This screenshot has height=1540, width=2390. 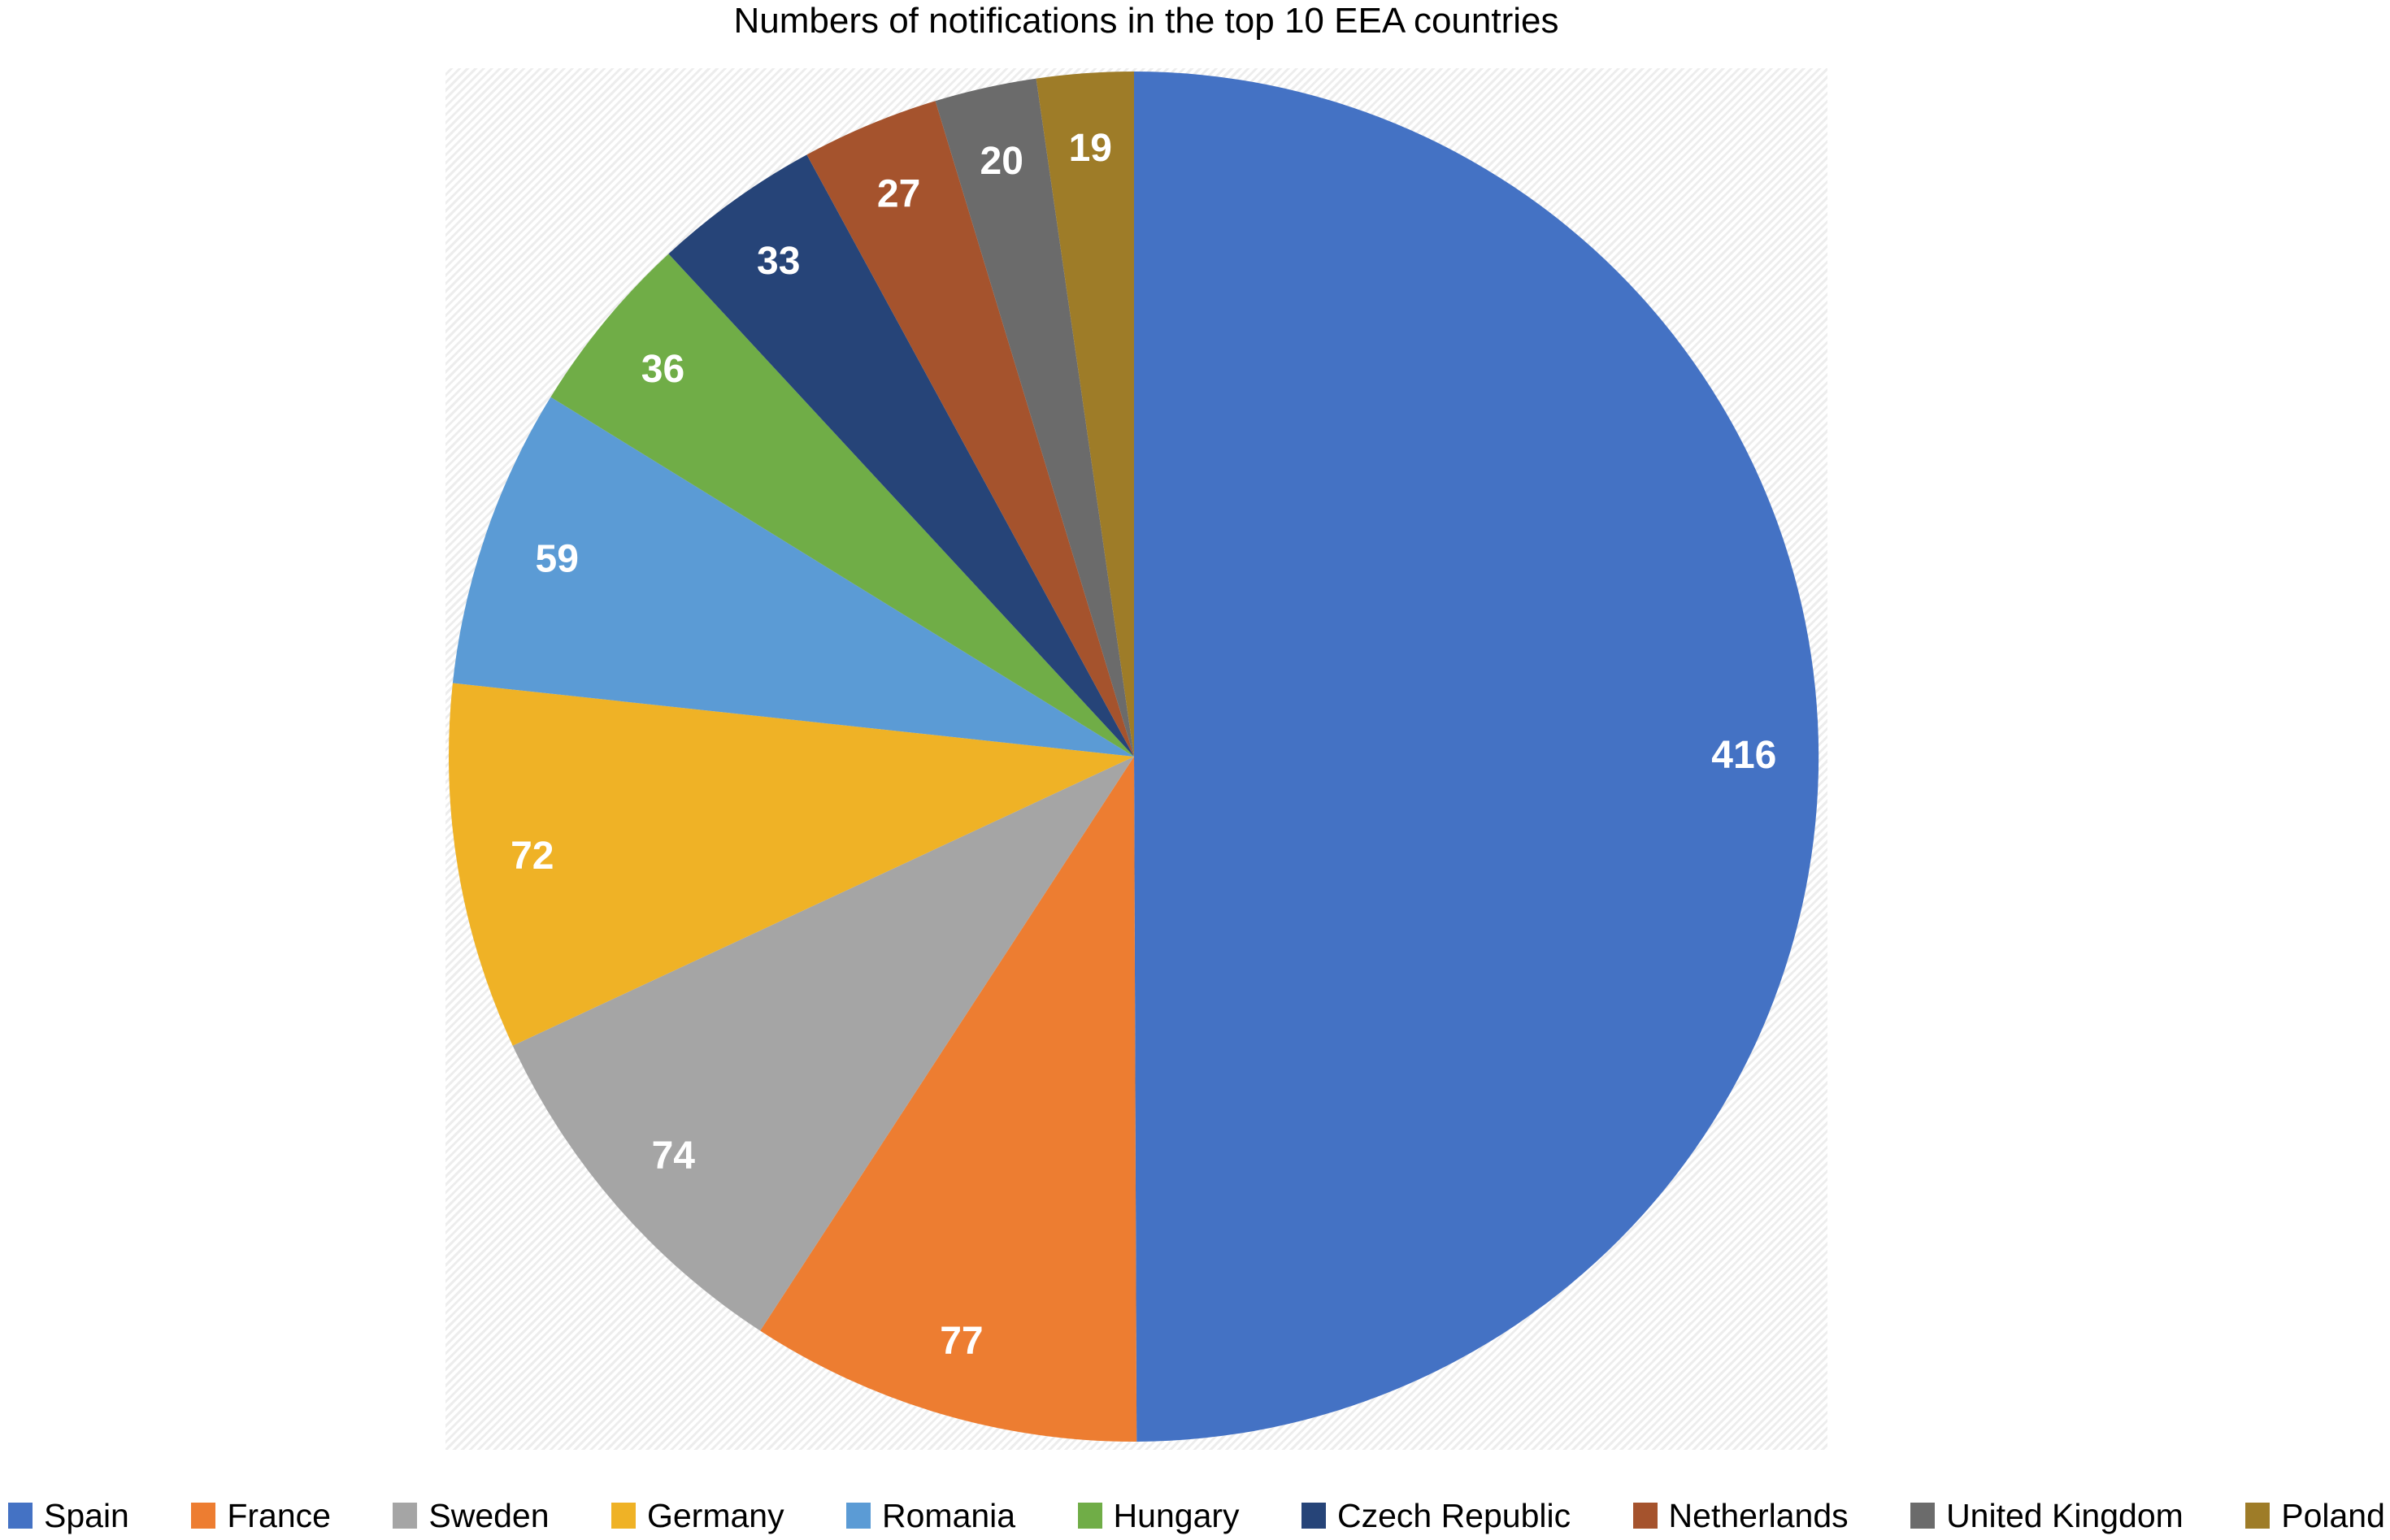 I want to click on pie-slice-united-kingdom, so click(x=1034, y=418).